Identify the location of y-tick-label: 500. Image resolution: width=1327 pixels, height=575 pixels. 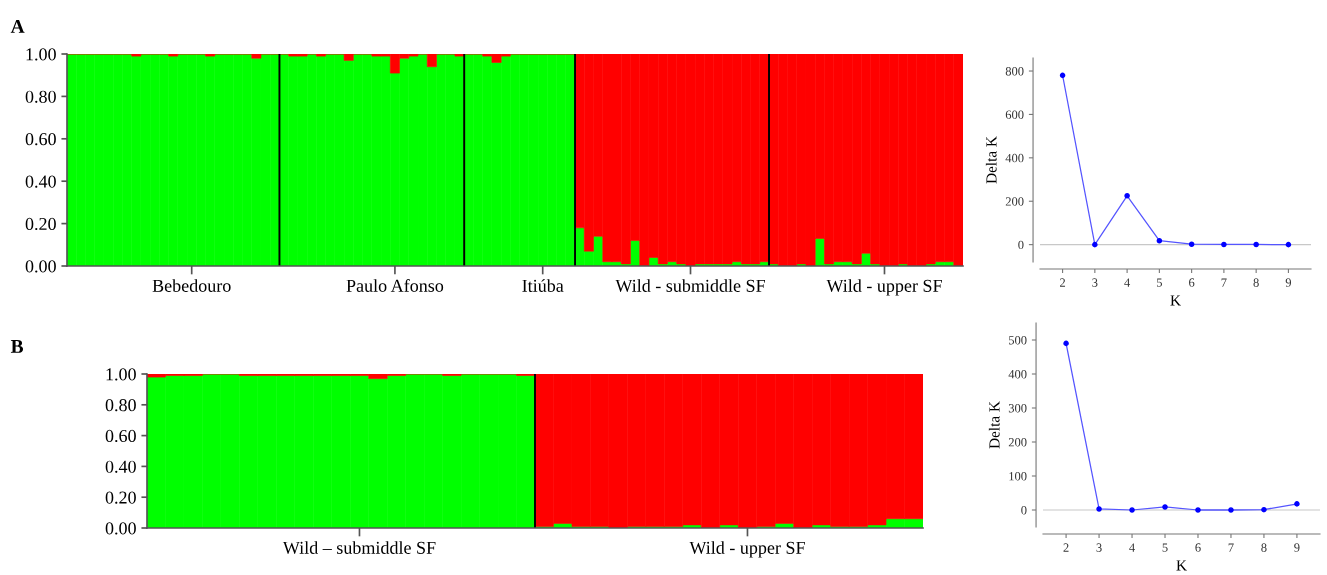
(1018, 340).